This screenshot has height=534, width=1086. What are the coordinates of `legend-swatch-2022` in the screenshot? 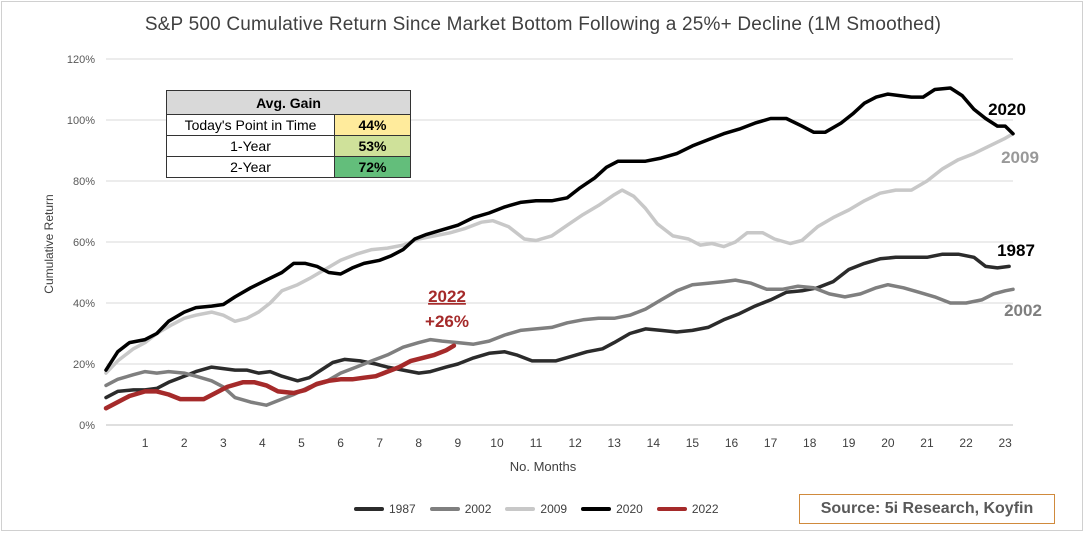 It's located at (671, 509).